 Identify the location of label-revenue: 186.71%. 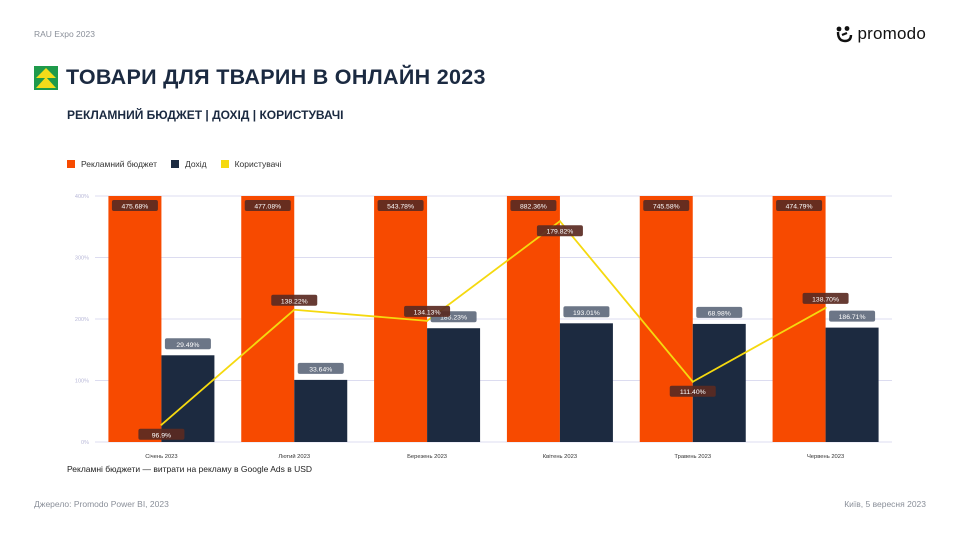
(852, 317).